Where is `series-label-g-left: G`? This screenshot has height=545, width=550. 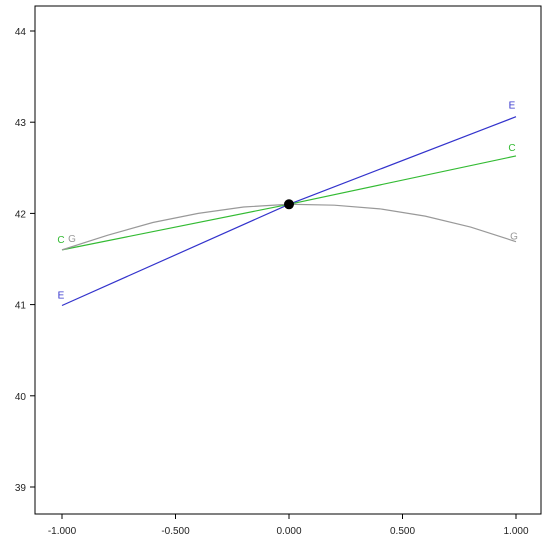
series-label-g-left: G is located at coordinates (72, 239).